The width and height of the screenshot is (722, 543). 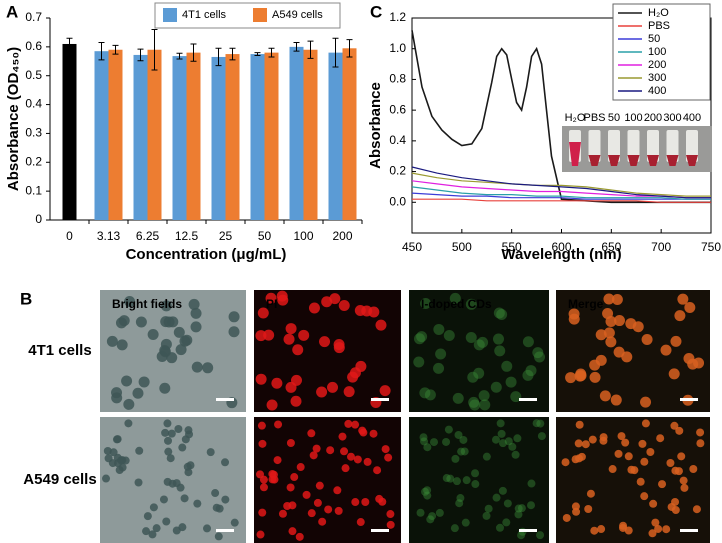 What do you see at coordinates (672, 118) in the screenshot?
I see `inset-label: 300` at bounding box center [672, 118].